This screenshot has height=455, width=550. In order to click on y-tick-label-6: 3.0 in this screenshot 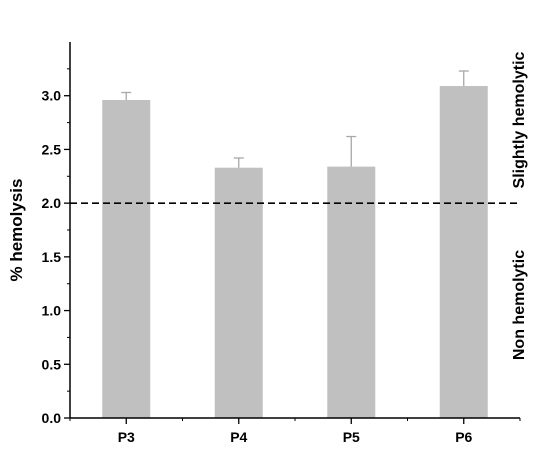, I will do `click(52, 96)`.